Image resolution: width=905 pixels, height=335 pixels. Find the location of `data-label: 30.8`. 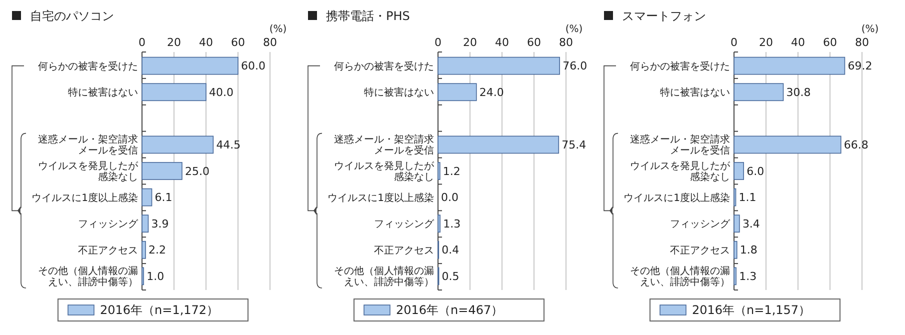

data-label: 30.8 is located at coordinates (798, 92).